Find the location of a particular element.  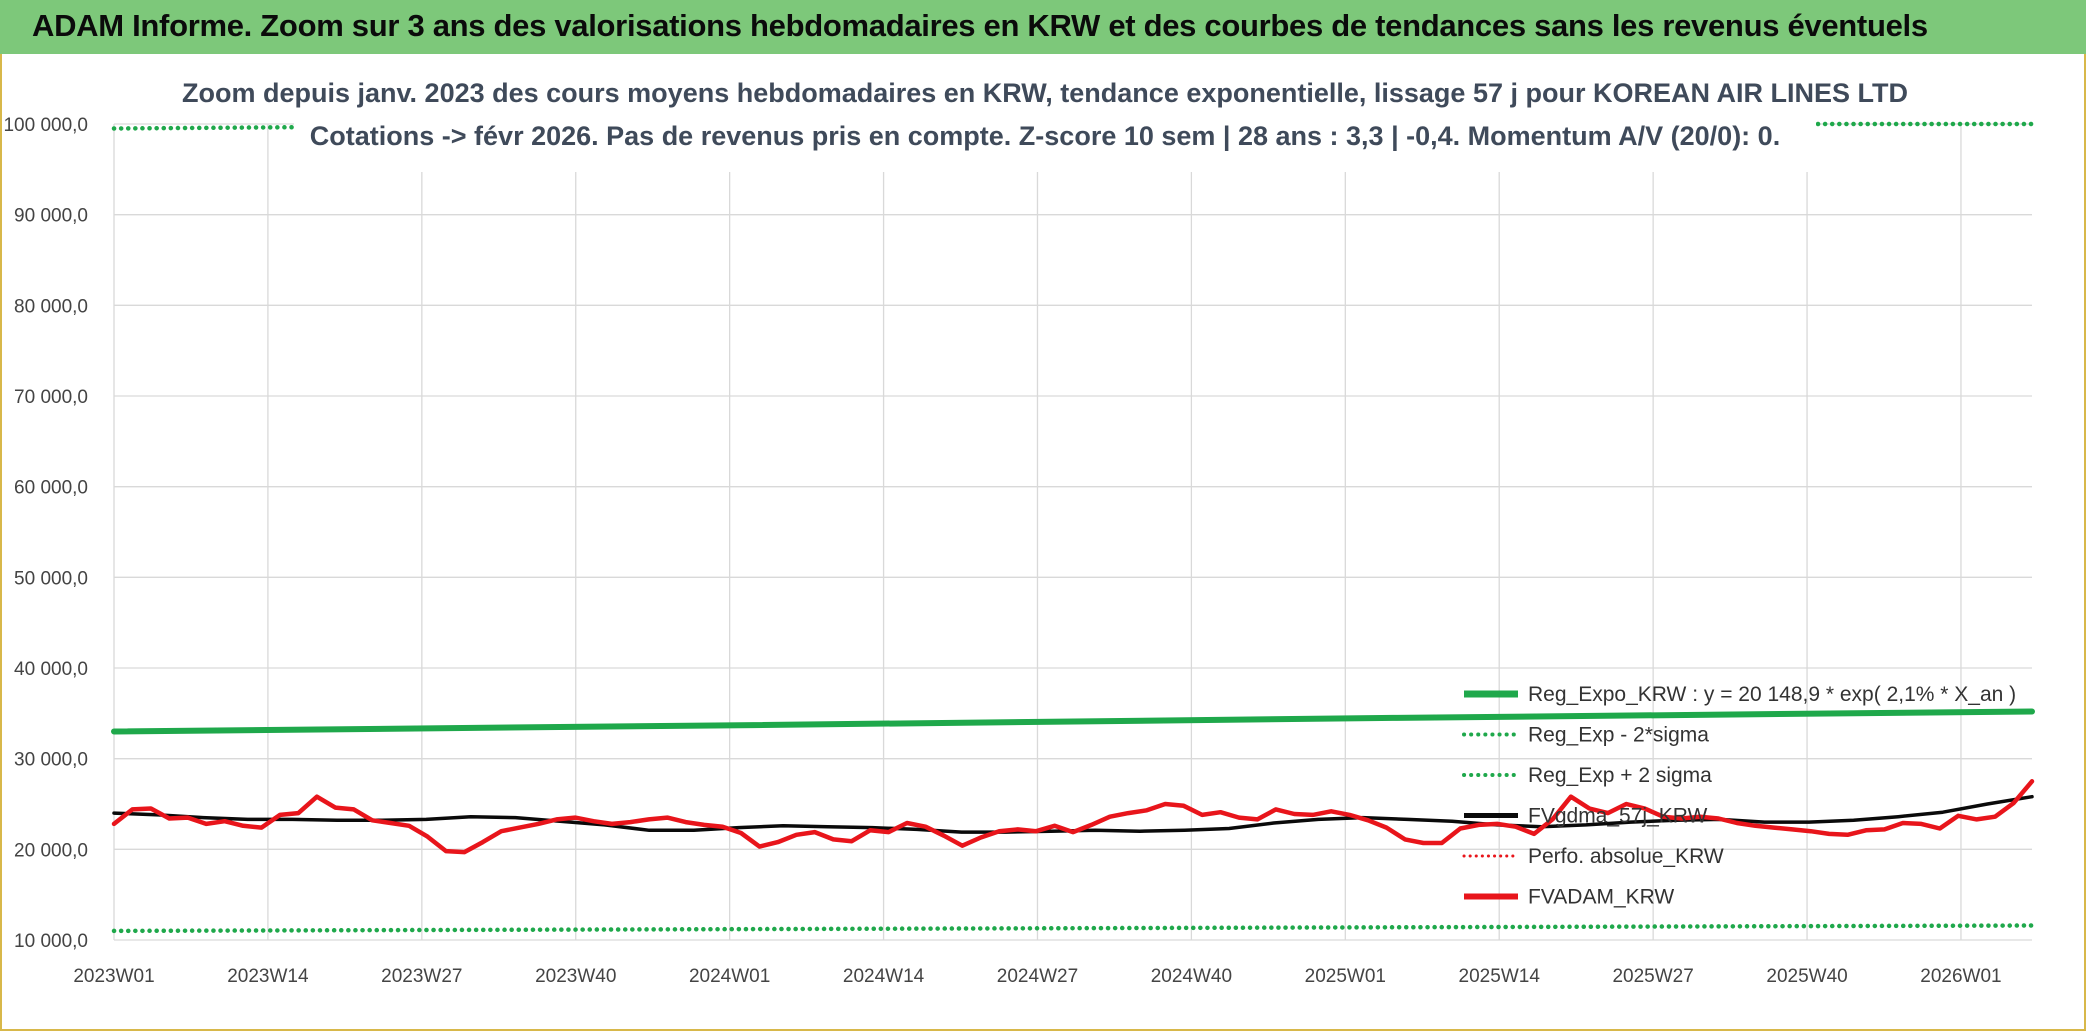

x-tick-label: 2025W14 is located at coordinates (1500, 976).